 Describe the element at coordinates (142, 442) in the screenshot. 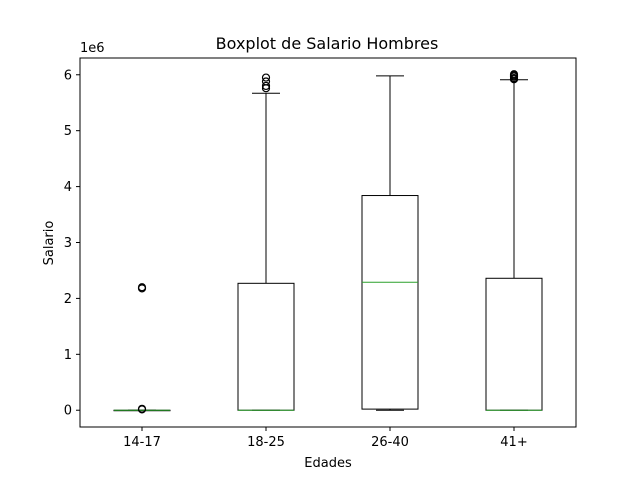

I see `x-tick-label: 14-17` at that location.